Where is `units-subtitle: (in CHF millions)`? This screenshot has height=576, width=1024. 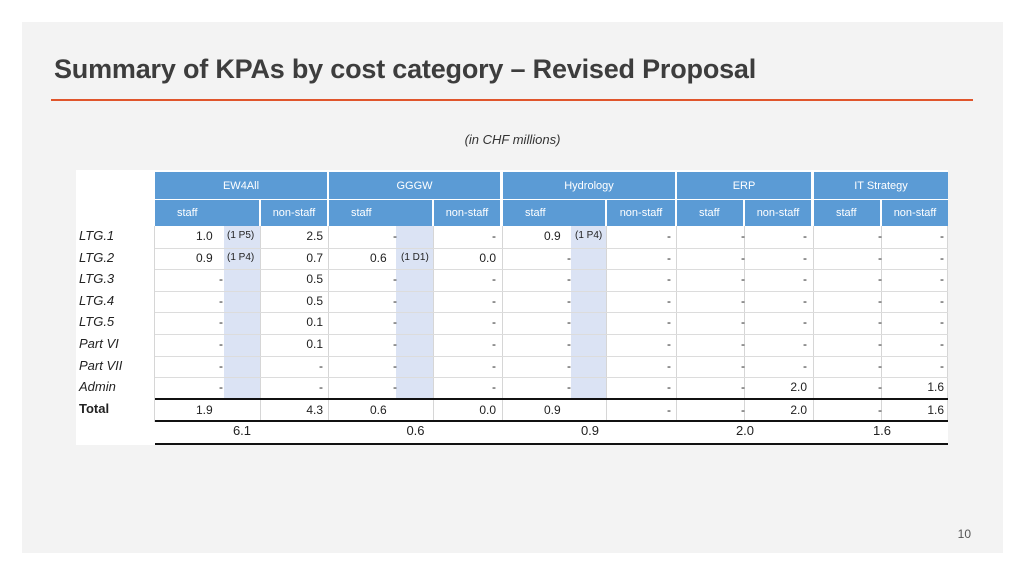
units-subtitle: (in CHF millions) is located at coordinates (512, 139).